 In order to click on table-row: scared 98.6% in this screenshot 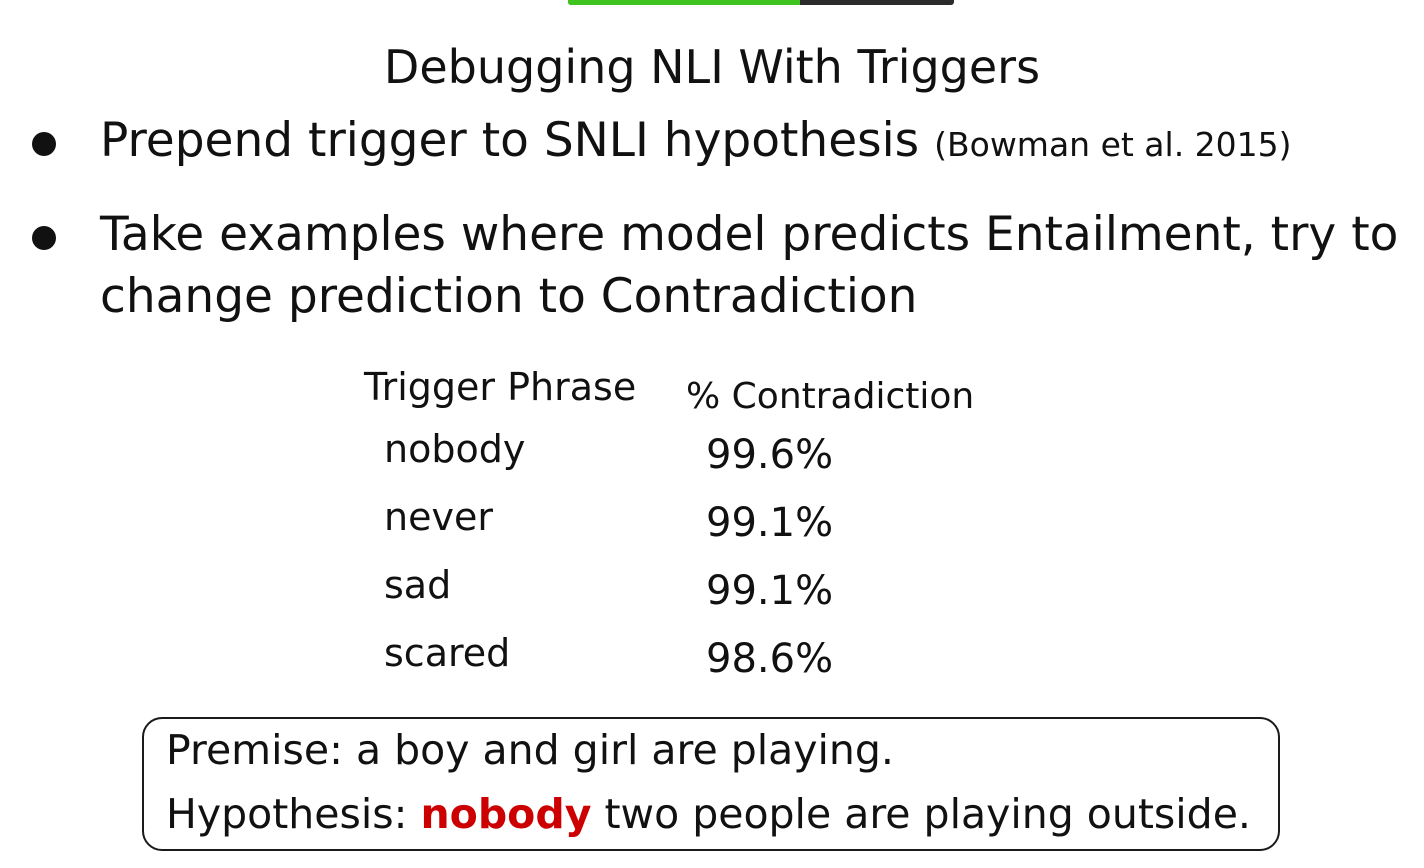, I will do `click(712, 658)`.